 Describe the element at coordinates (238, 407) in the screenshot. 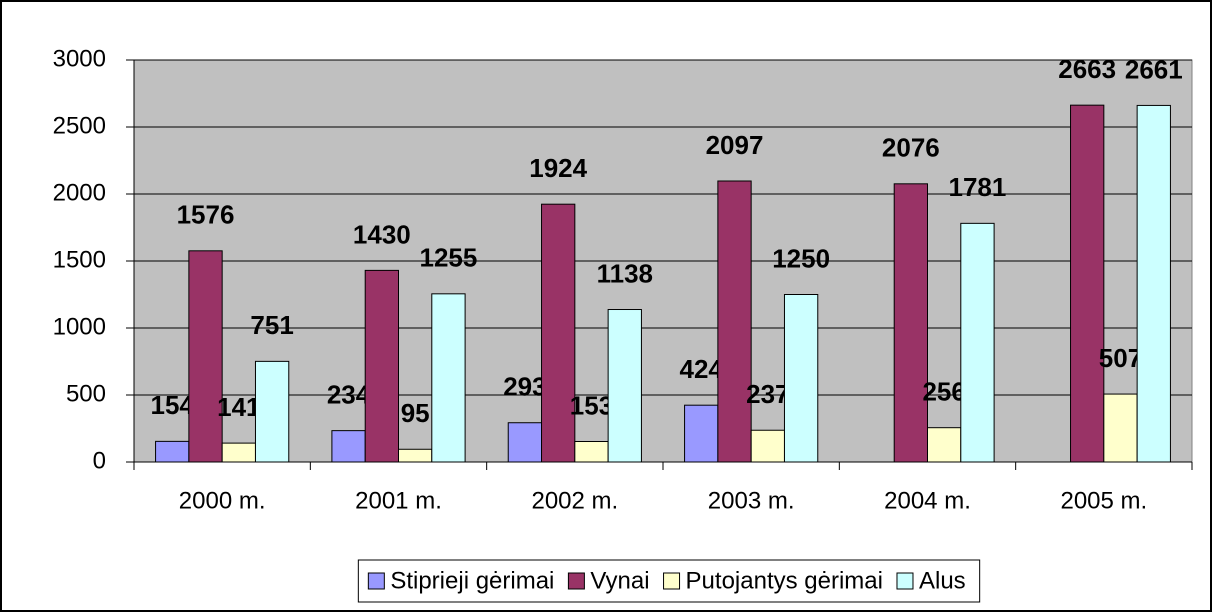

I see `value-label: 141` at that location.